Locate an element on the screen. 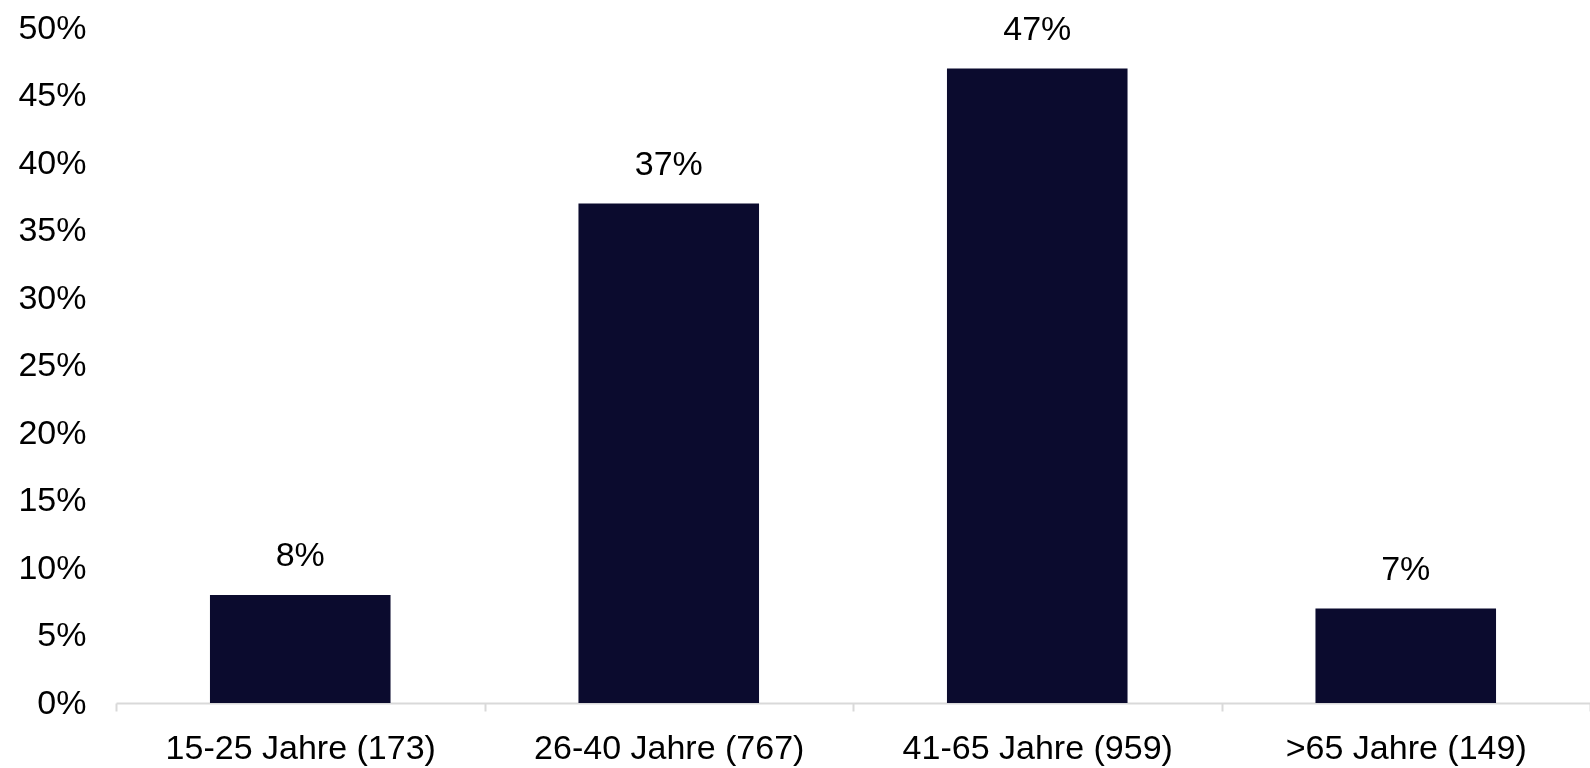 This screenshot has width=1590, height=768. y-tick-label: 20% is located at coordinates (52, 431).